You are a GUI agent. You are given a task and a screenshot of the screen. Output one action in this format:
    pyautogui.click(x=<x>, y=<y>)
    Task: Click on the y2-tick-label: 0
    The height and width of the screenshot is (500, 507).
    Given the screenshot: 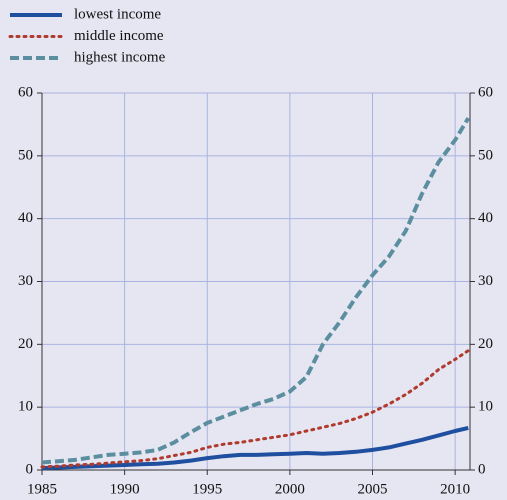 What is the action you would take?
    pyautogui.click(x=482, y=469)
    